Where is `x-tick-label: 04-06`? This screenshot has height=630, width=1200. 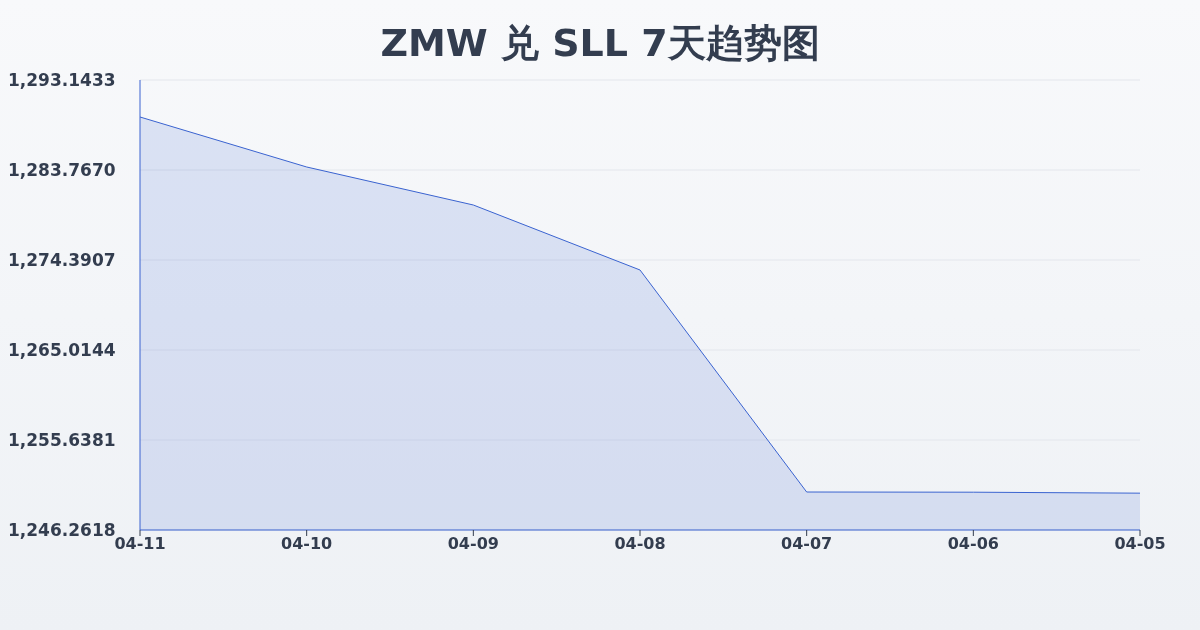 x-tick-label: 04-06 is located at coordinates (973, 544).